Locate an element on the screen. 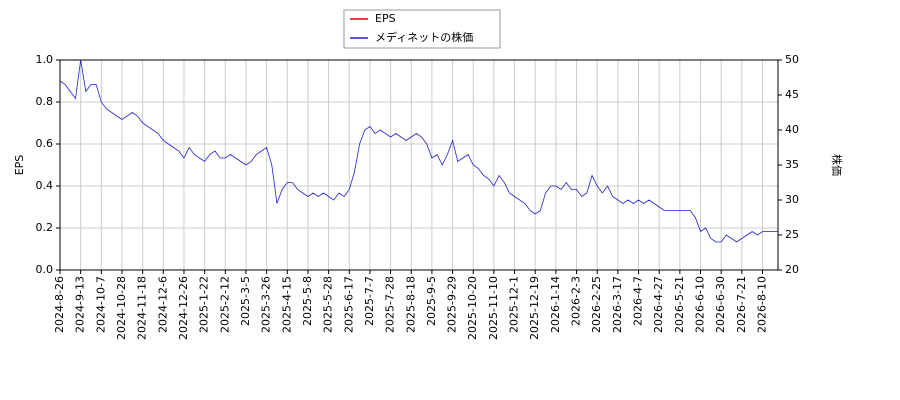  x-tick-label: 2026-8-10 is located at coordinates (762, 304).